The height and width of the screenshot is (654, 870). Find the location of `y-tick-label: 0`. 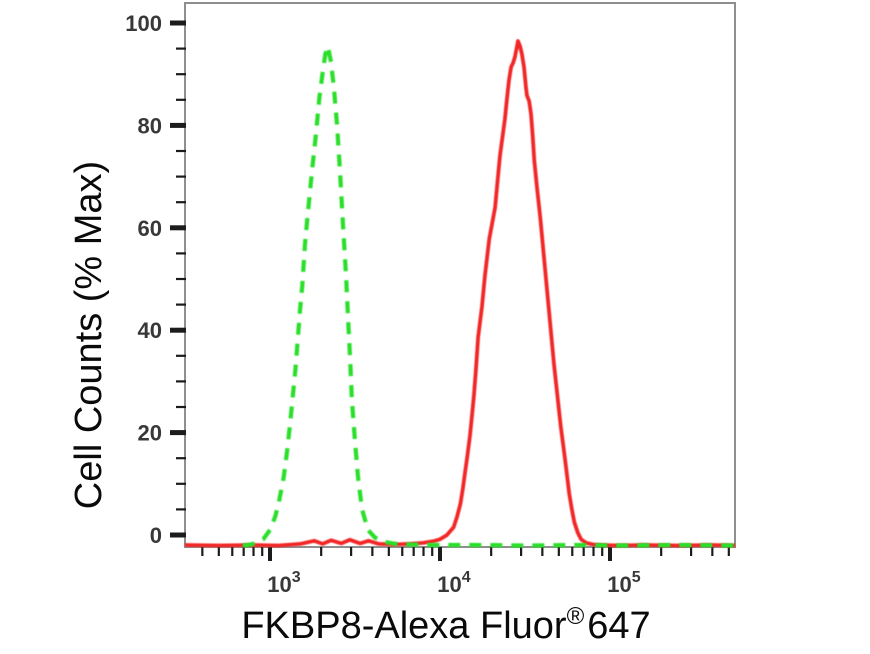

y-tick-label: 0 is located at coordinates (156, 535).